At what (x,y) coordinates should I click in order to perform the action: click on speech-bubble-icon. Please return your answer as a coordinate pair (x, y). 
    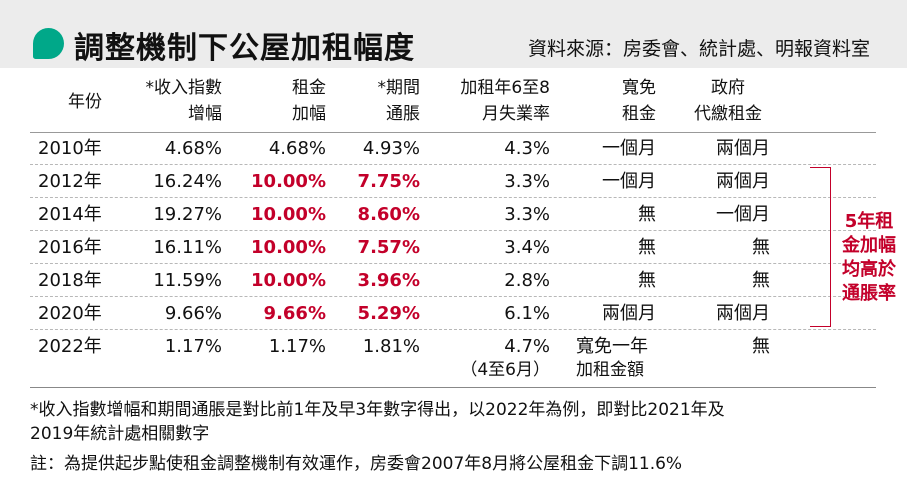
    Looking at the image, I should click on (48, 43).